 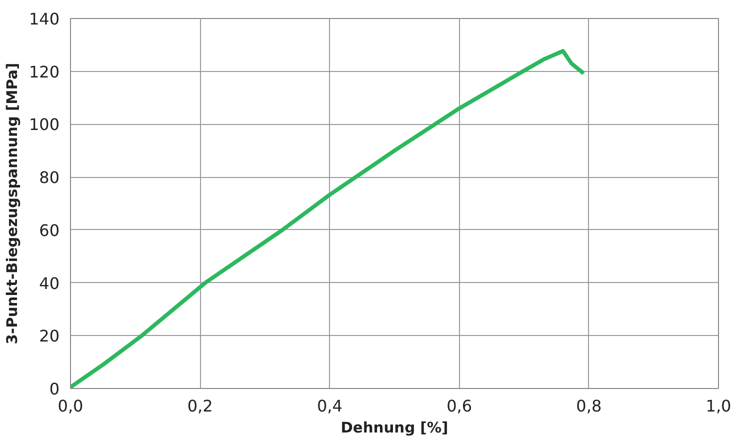 I want to click on x-tick-label: 0,2, so click(x=200, y=406).